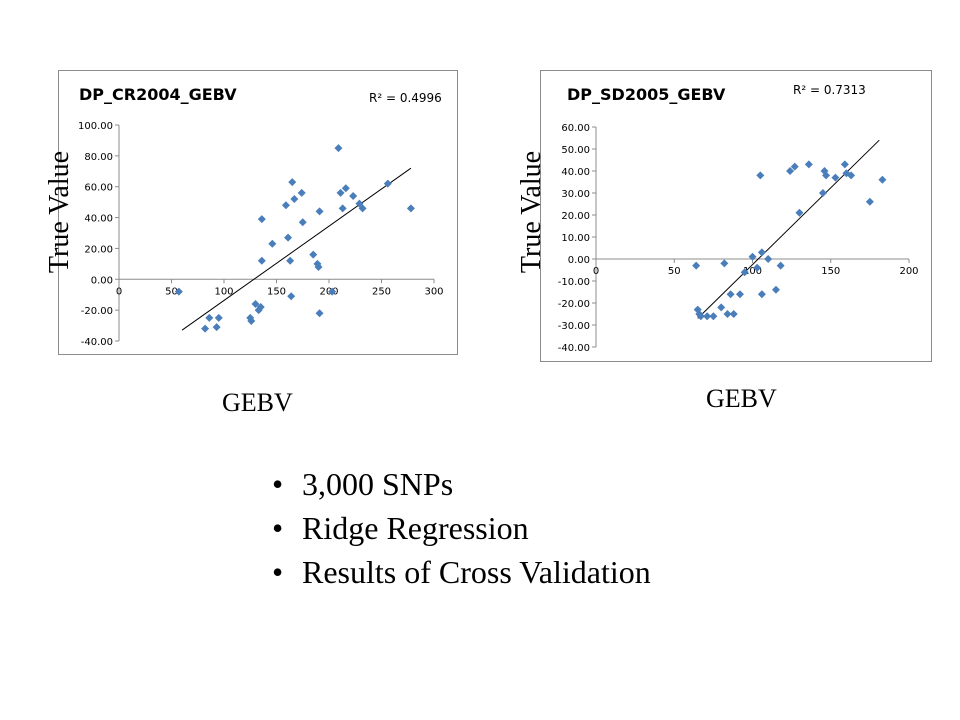 Image resolution: width=960 pixels, height=720 pixels. I want to click on x-tick-label: 250, so click(381, 291).